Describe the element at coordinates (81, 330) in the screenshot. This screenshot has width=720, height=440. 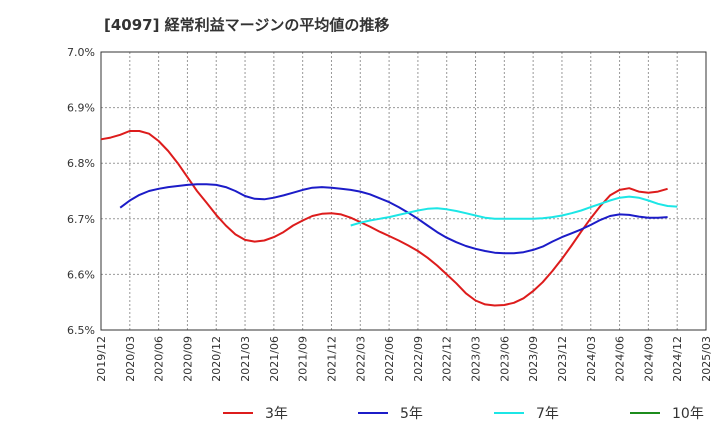
I see `y-tick-label: 6.5%` at that location.